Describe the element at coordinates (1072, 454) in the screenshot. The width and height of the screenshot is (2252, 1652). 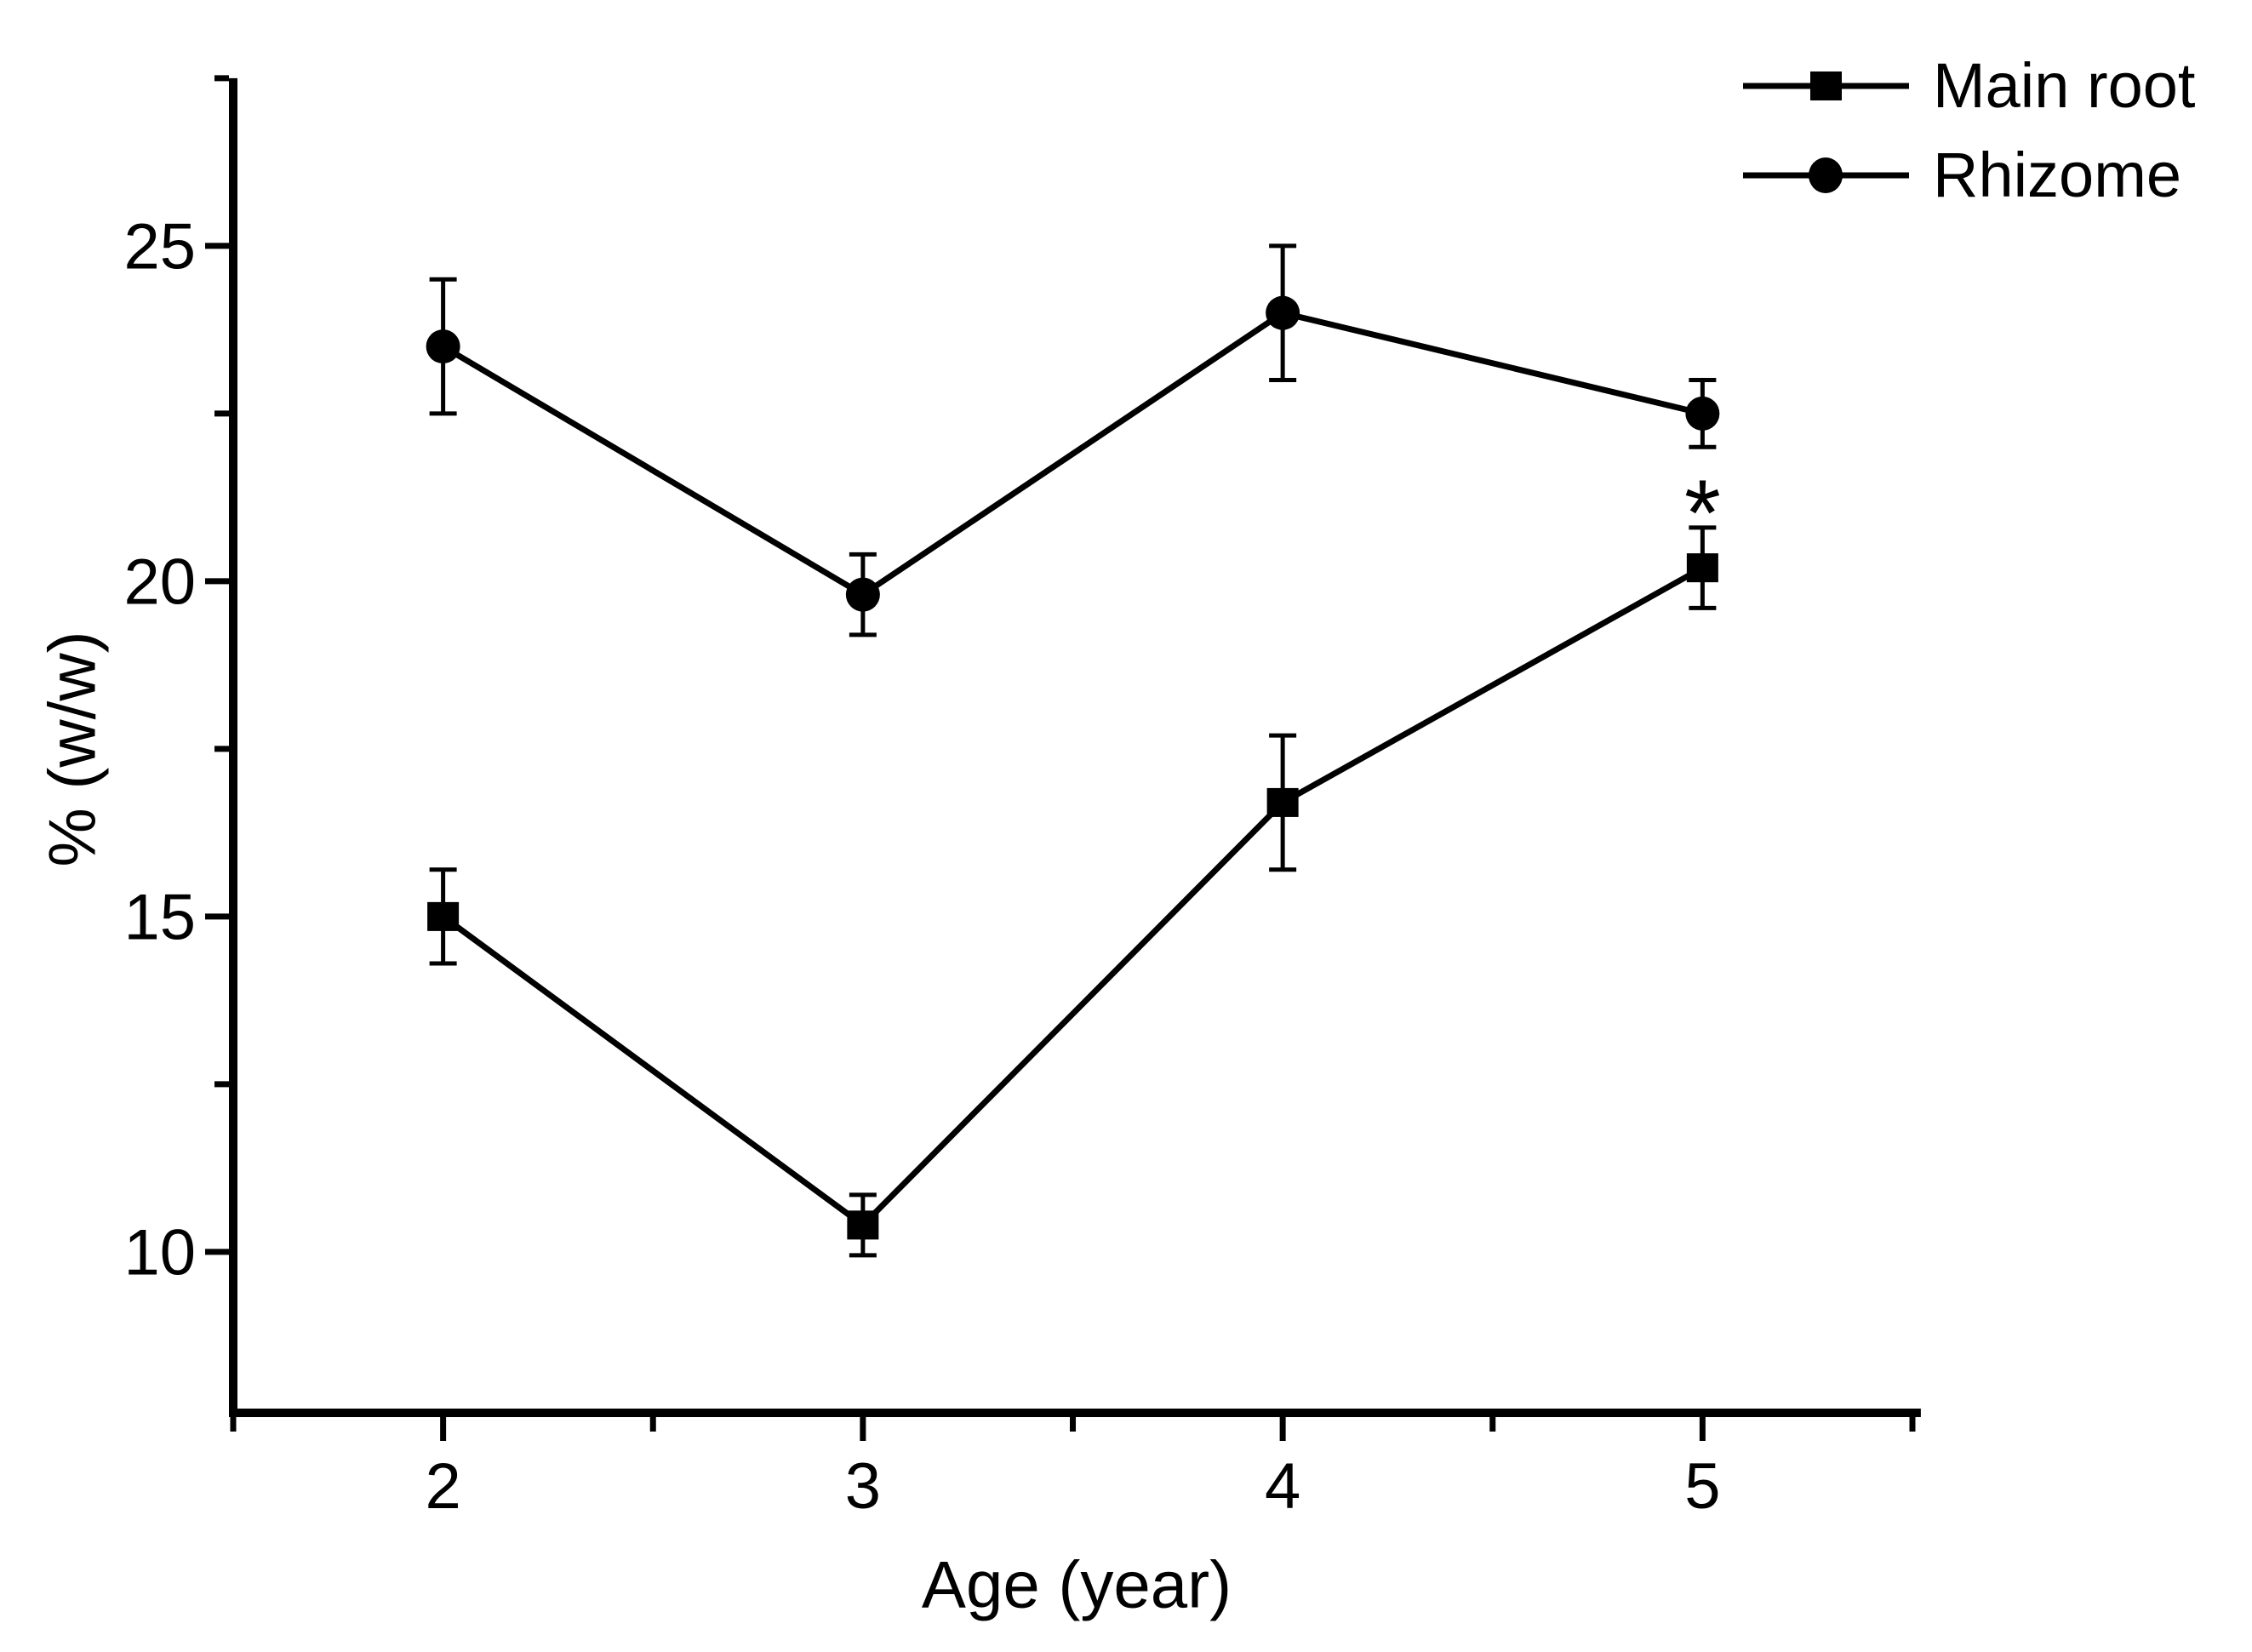
I see `series-line-rhizome` at that location.